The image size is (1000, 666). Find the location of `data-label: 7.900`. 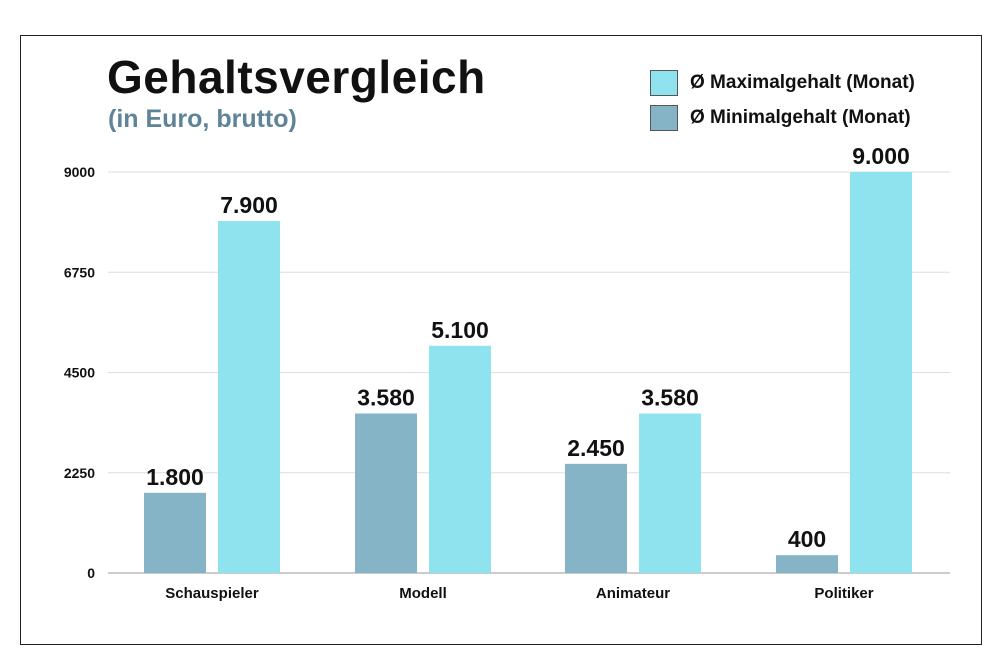

data-label: 7.900 is located at coordinates (249, 205).